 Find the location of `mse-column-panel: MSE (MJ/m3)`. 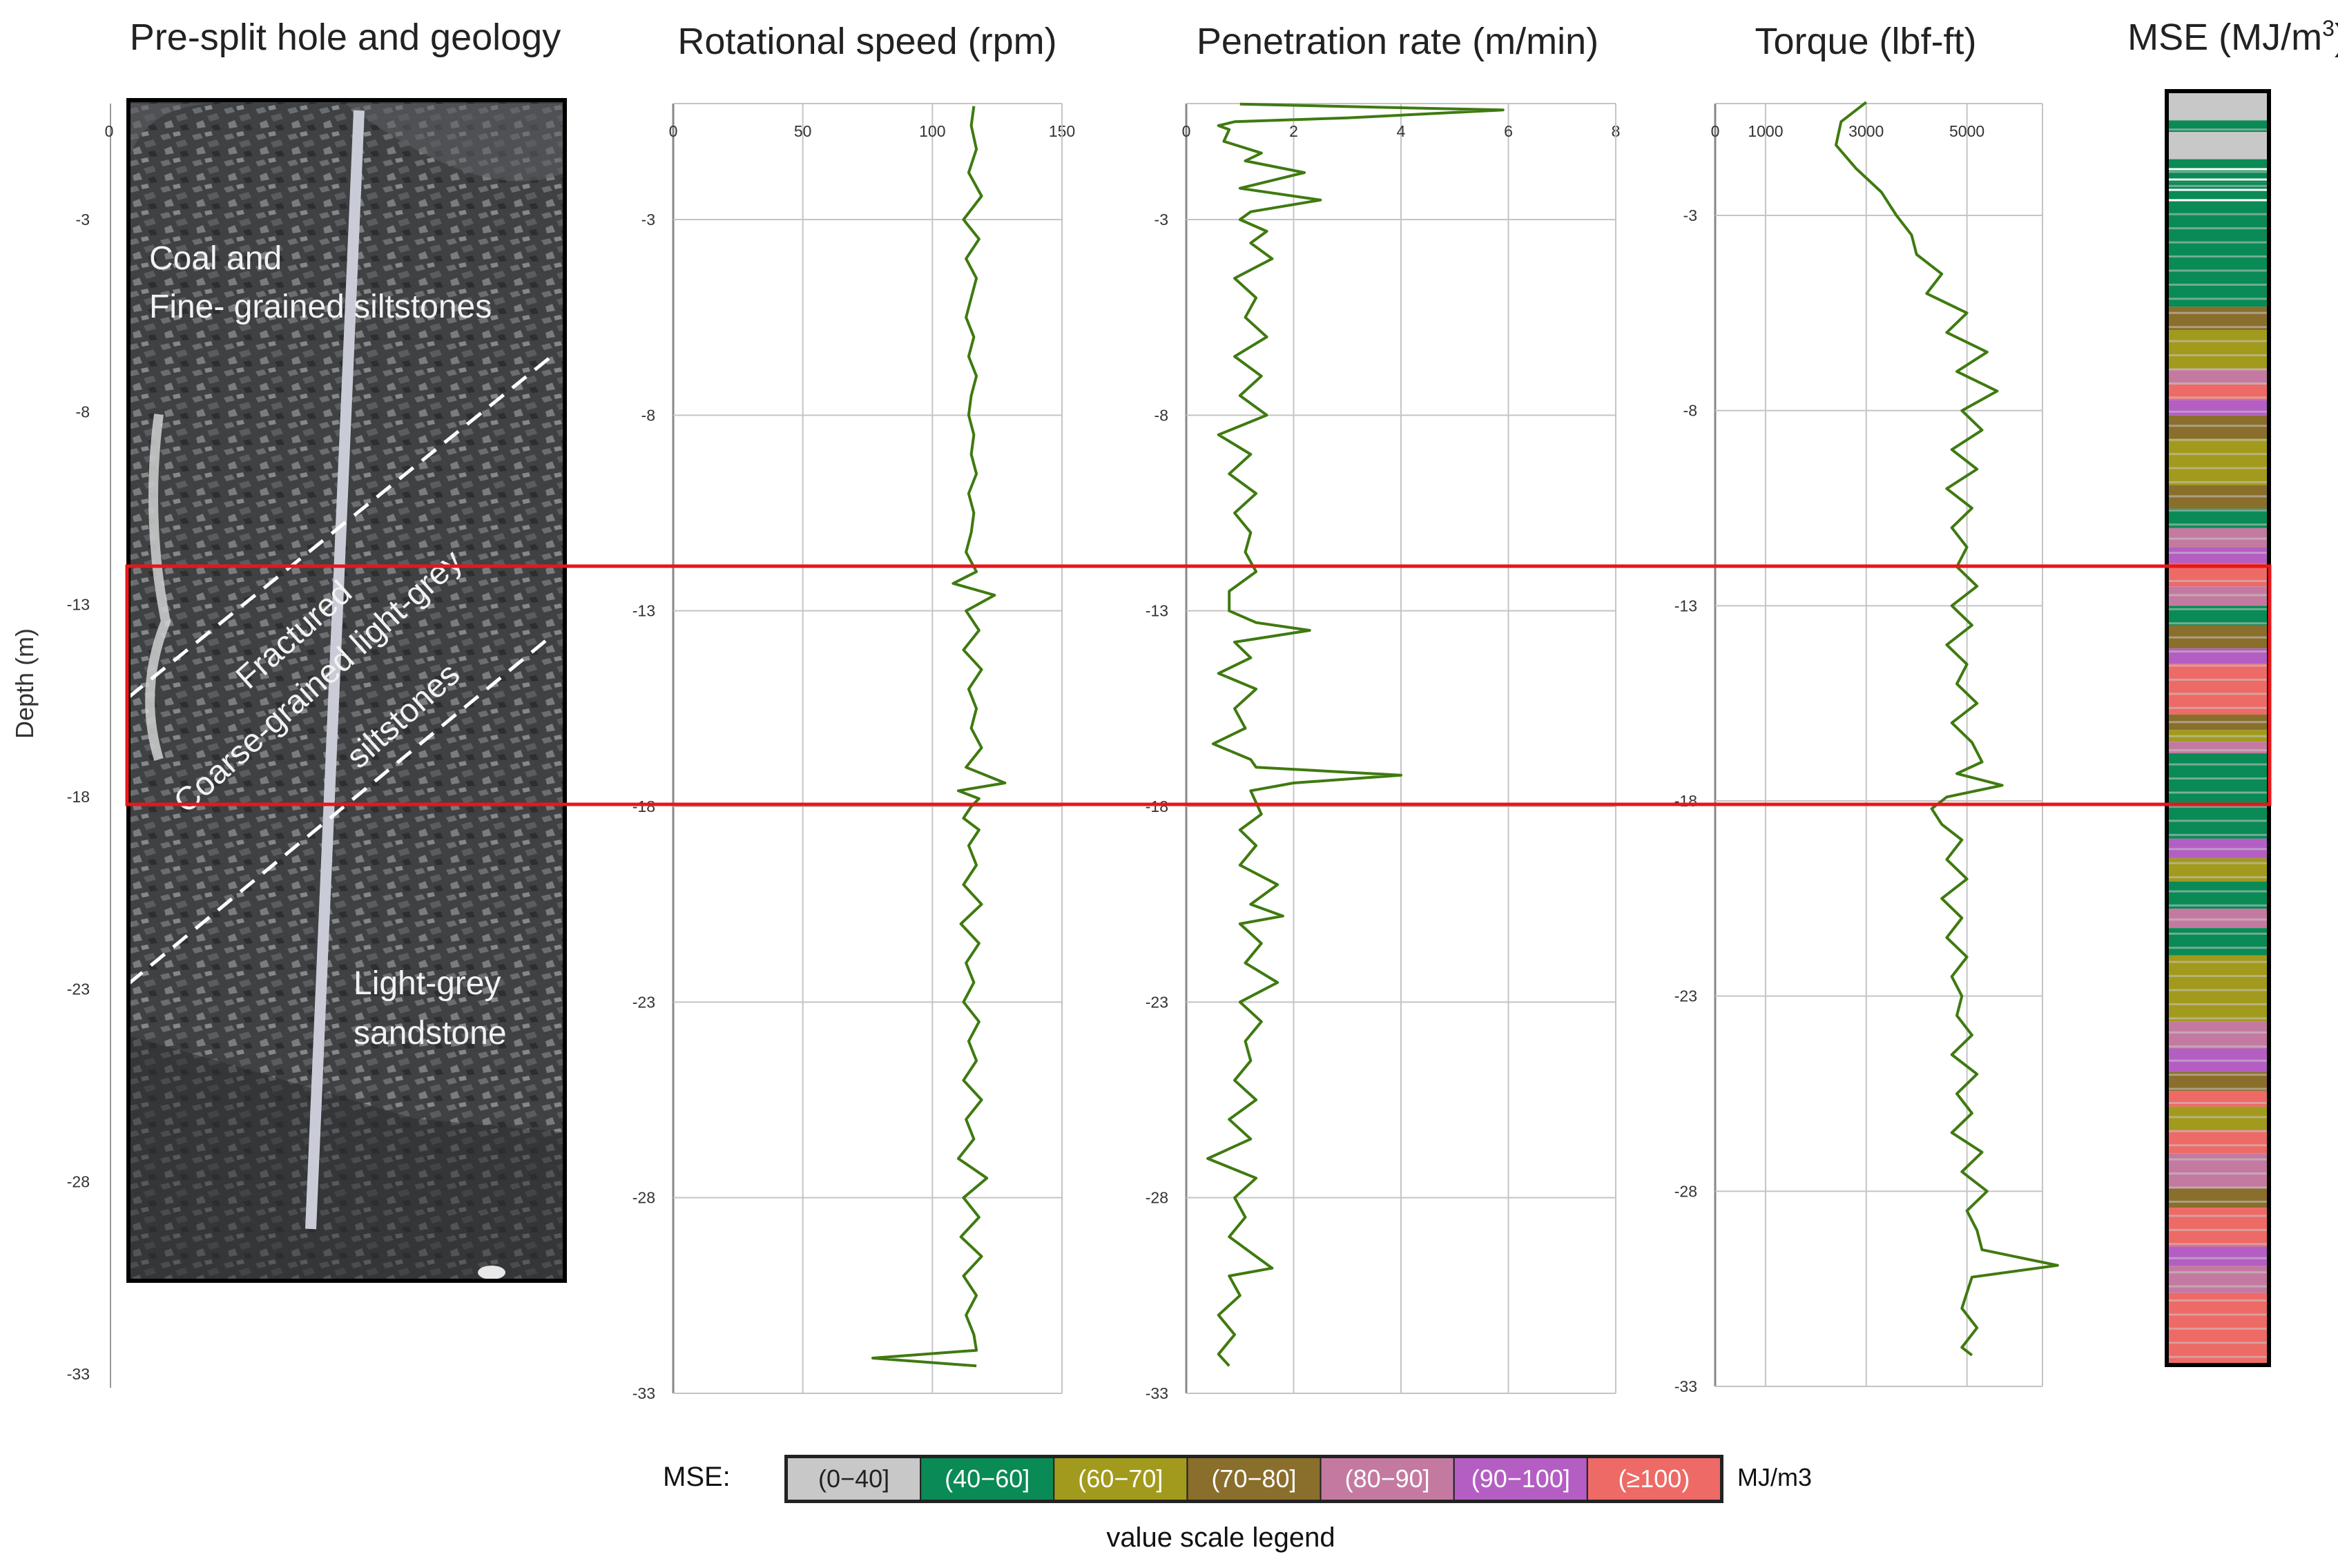

mse-column-panel: MSE (MJ/m3) is located at coordinates (2232, 691).